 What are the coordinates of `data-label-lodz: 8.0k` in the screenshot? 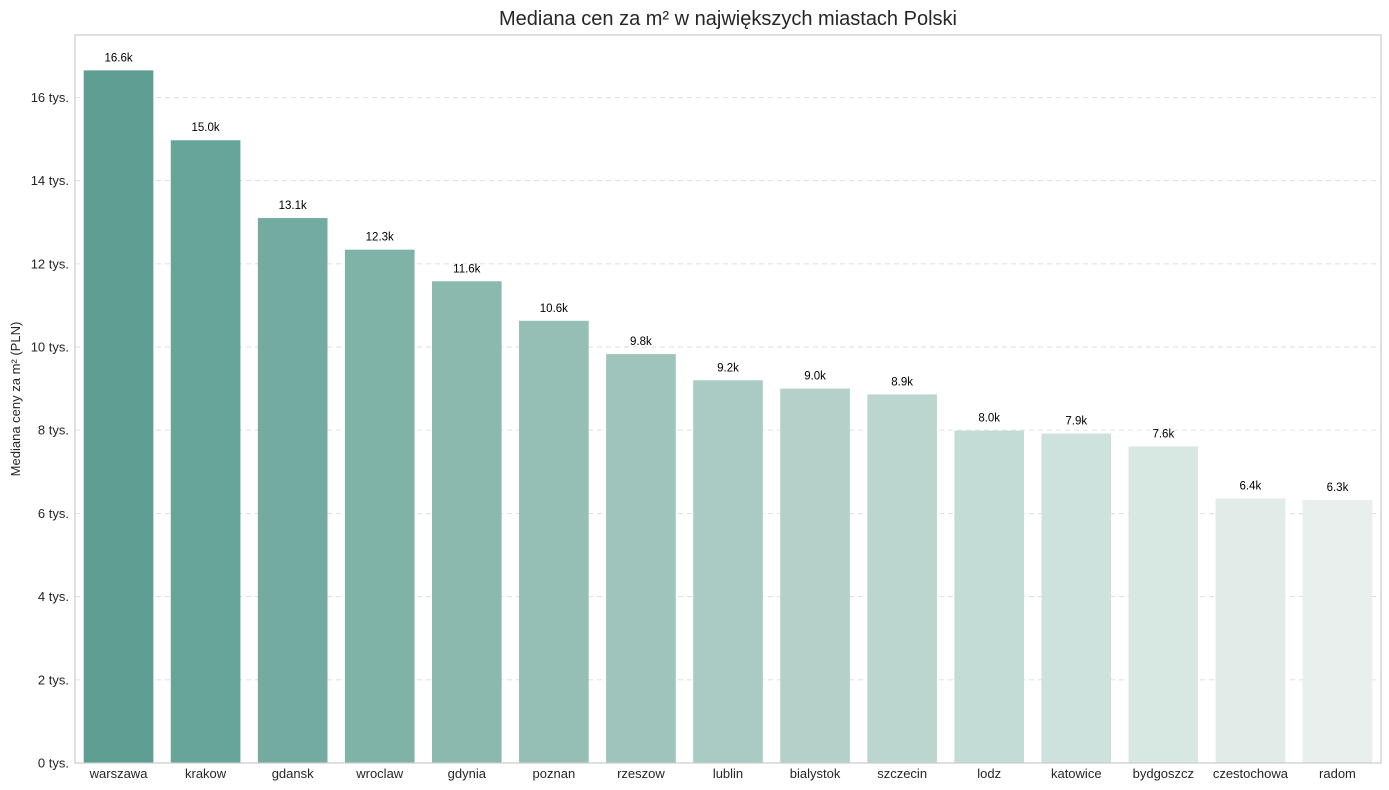 It's located at (989, 419).